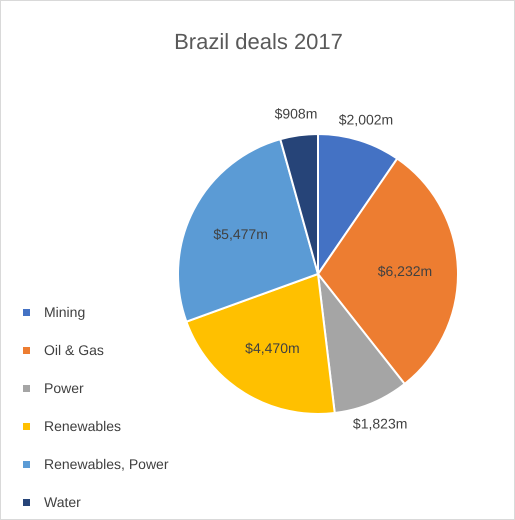  What do you see at coordinates (296, 114) in the screenshot?
I see `data-label: $908m` at bounding box center [296, 114].